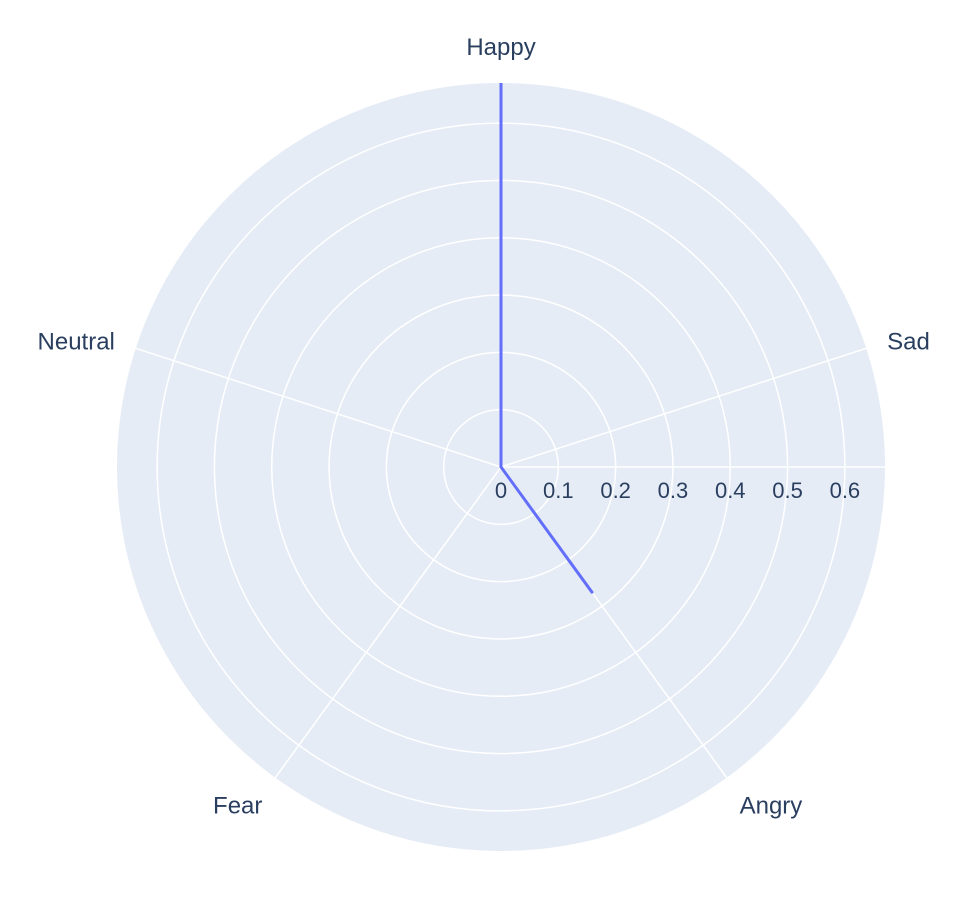 The height and width of the screenshot is (918, 980). I want to click on category-label: Happy, so click(500, 47).